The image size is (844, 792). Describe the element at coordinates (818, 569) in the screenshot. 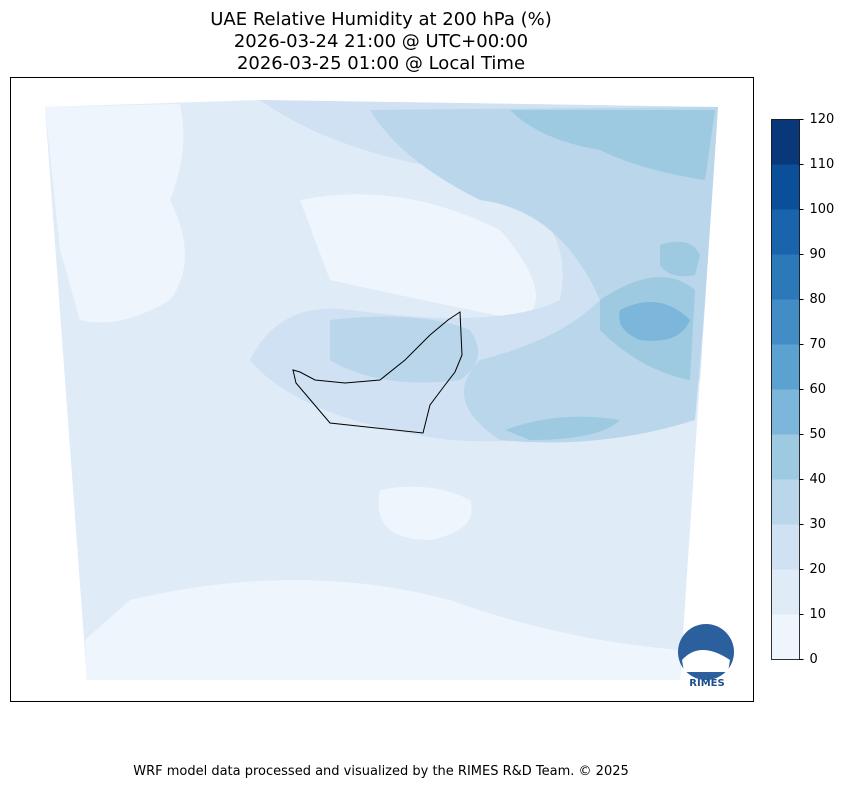

I see `colorbar-tick-label: 20` at that location.